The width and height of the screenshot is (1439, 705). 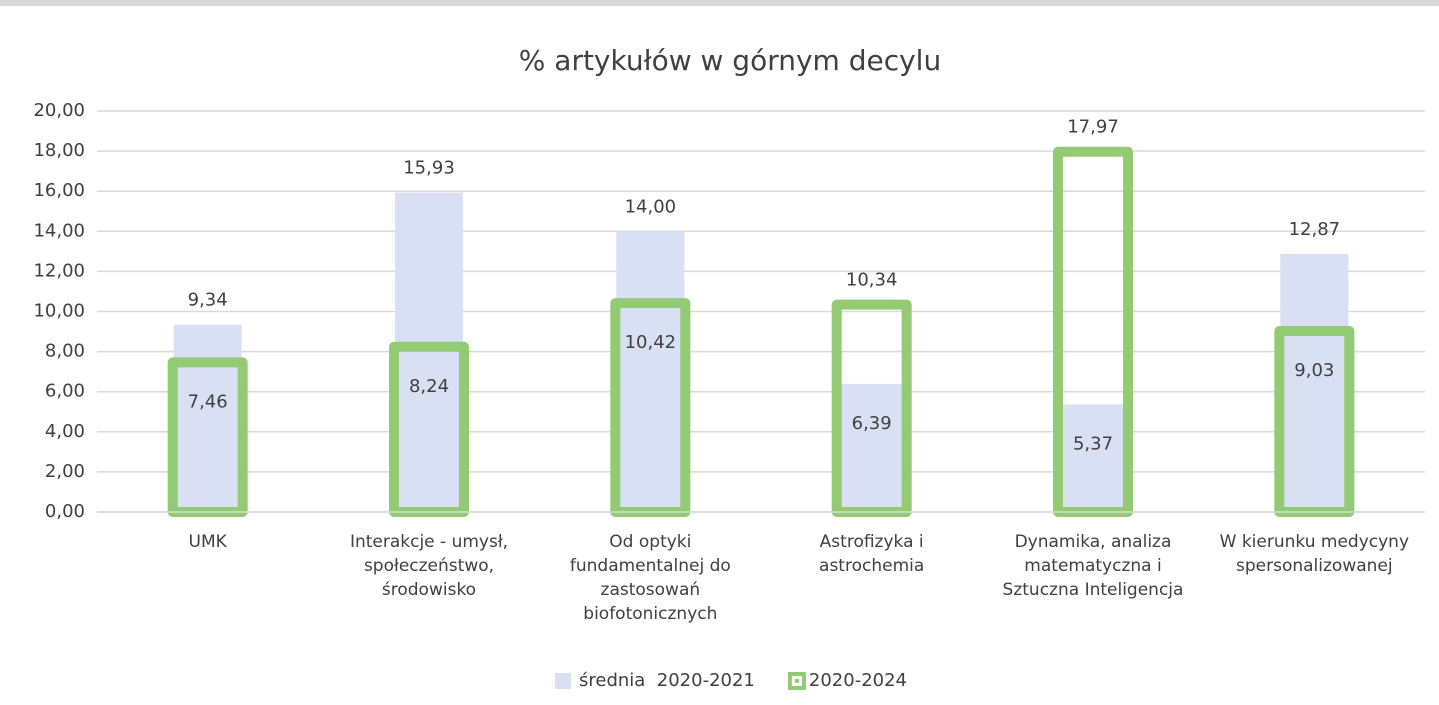 I want to click on y-tick-label: 2,00, so click(x=65, y=471).